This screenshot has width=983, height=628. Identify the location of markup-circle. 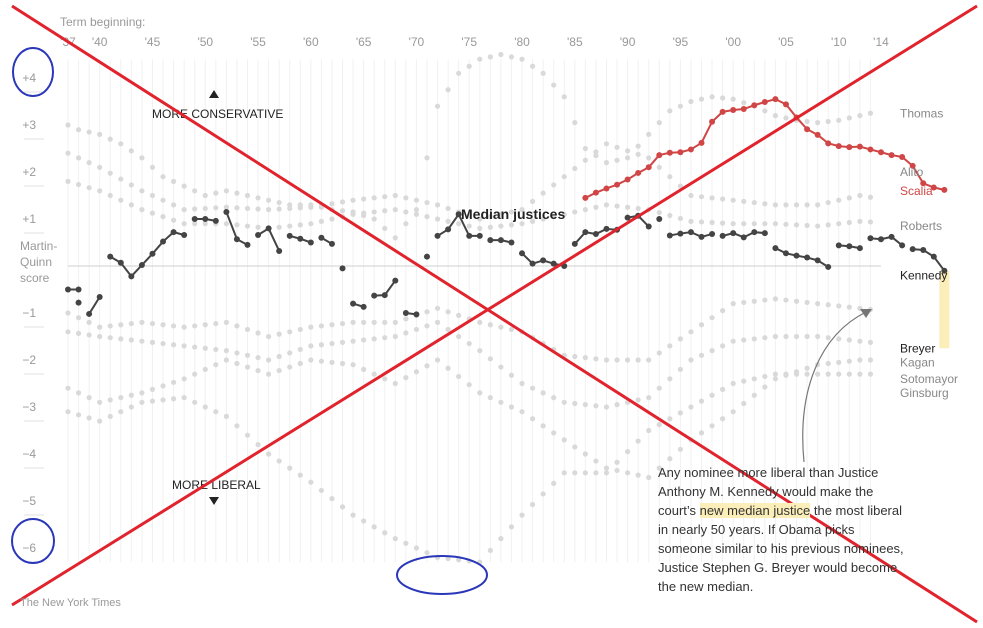
(33, 72).